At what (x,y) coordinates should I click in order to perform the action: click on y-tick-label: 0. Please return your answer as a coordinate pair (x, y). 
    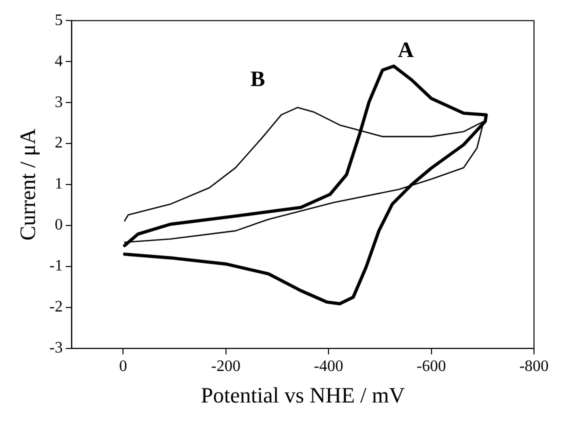
    Looking at the image, I should click on (58, 225).